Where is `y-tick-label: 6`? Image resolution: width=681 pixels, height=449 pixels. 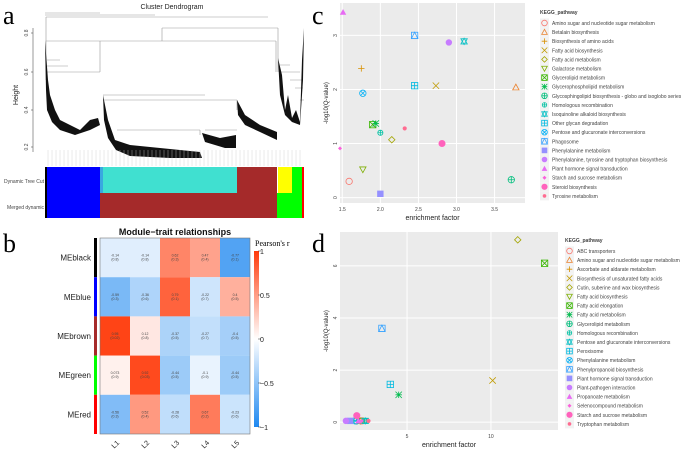 y-tick-label: 6 is located at coordinates (336, 265).